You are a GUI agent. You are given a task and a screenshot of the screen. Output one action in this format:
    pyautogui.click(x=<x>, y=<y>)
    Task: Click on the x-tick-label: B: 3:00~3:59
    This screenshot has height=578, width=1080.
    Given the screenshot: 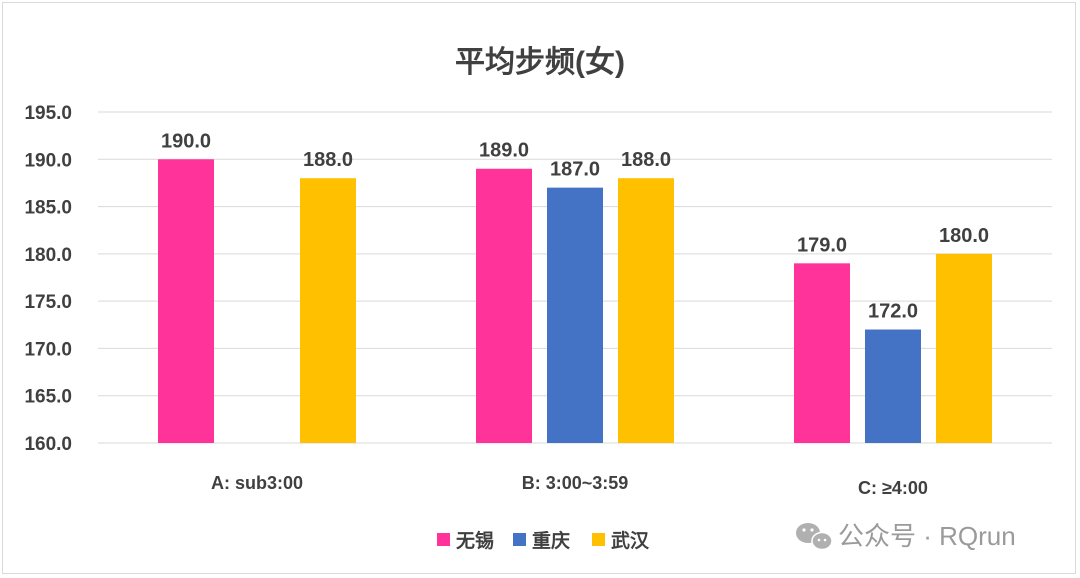 What is the action you would take?
    pyautogui.click(x=575, y=483)
    